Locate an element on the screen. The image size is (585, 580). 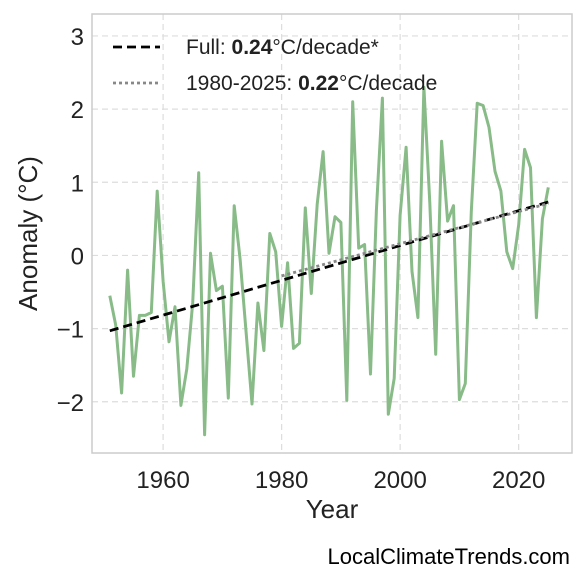
y-tick-label: −1 is located at coordinates (70, 330).